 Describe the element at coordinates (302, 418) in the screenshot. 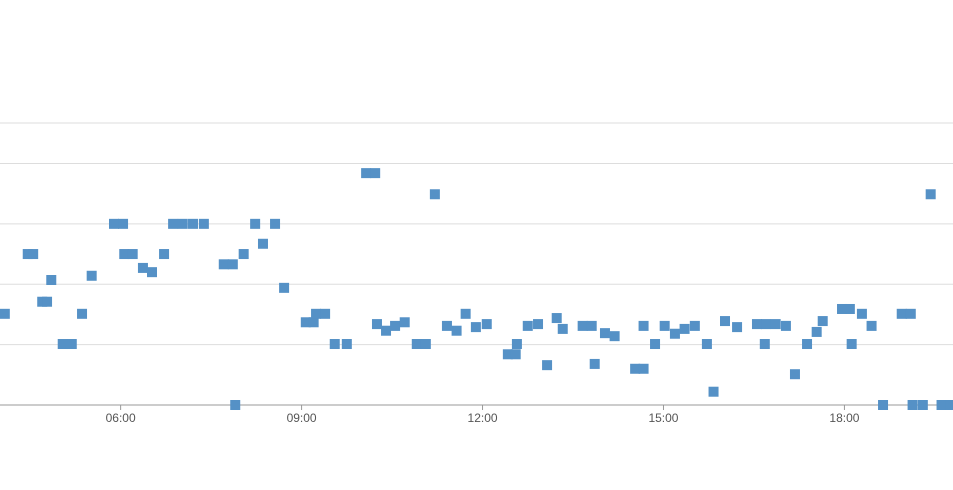

I see `x-tick-label: 09:00` at that location.